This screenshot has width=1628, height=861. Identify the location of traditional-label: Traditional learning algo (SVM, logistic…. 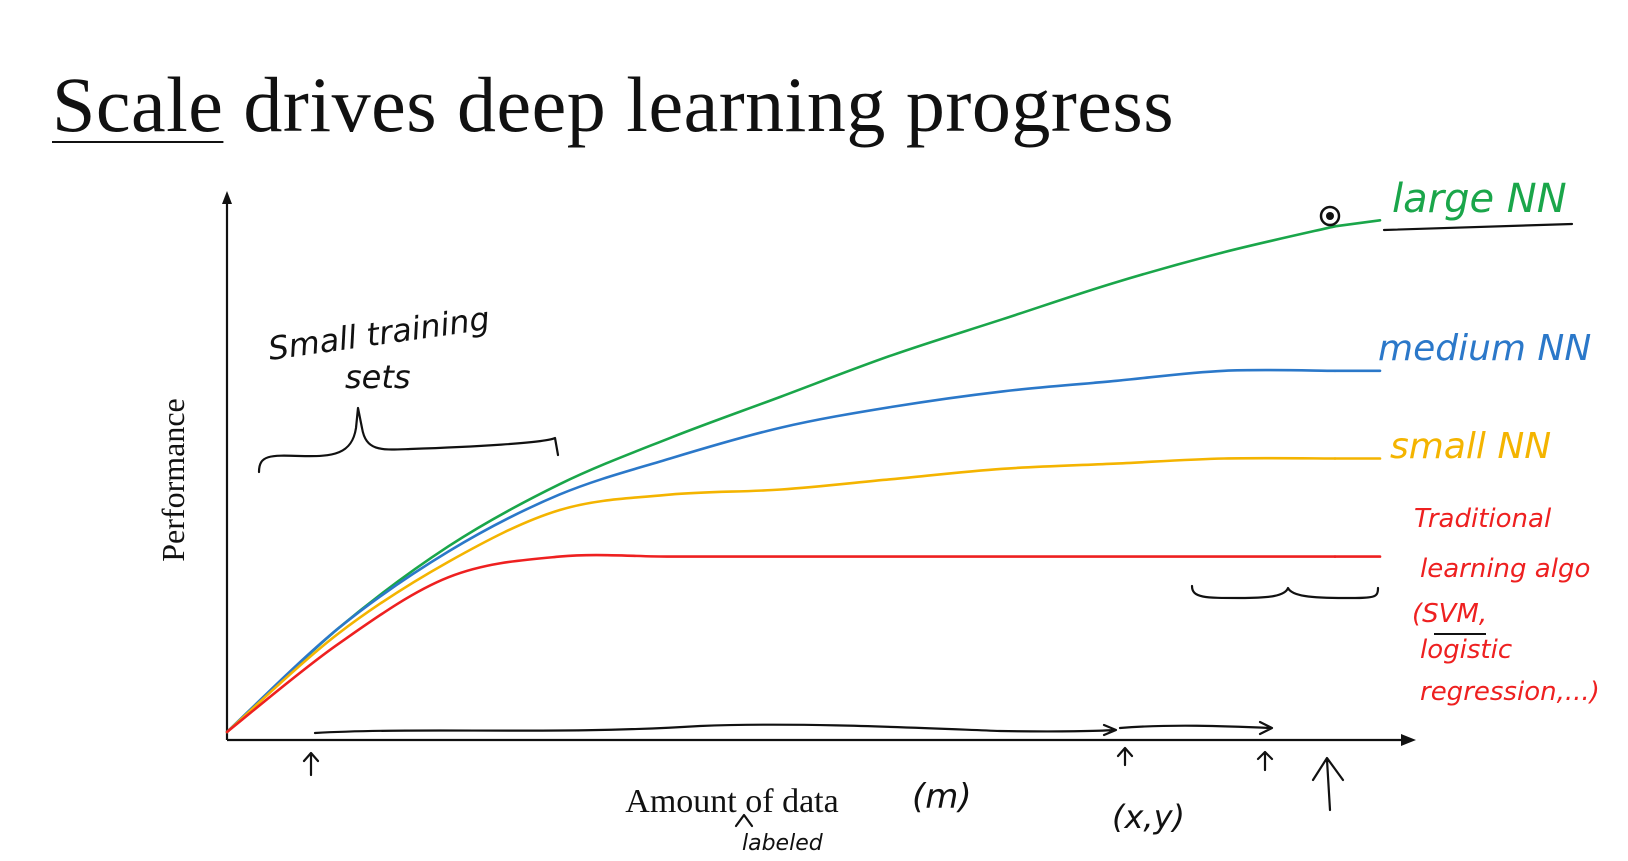
(1506, 605).